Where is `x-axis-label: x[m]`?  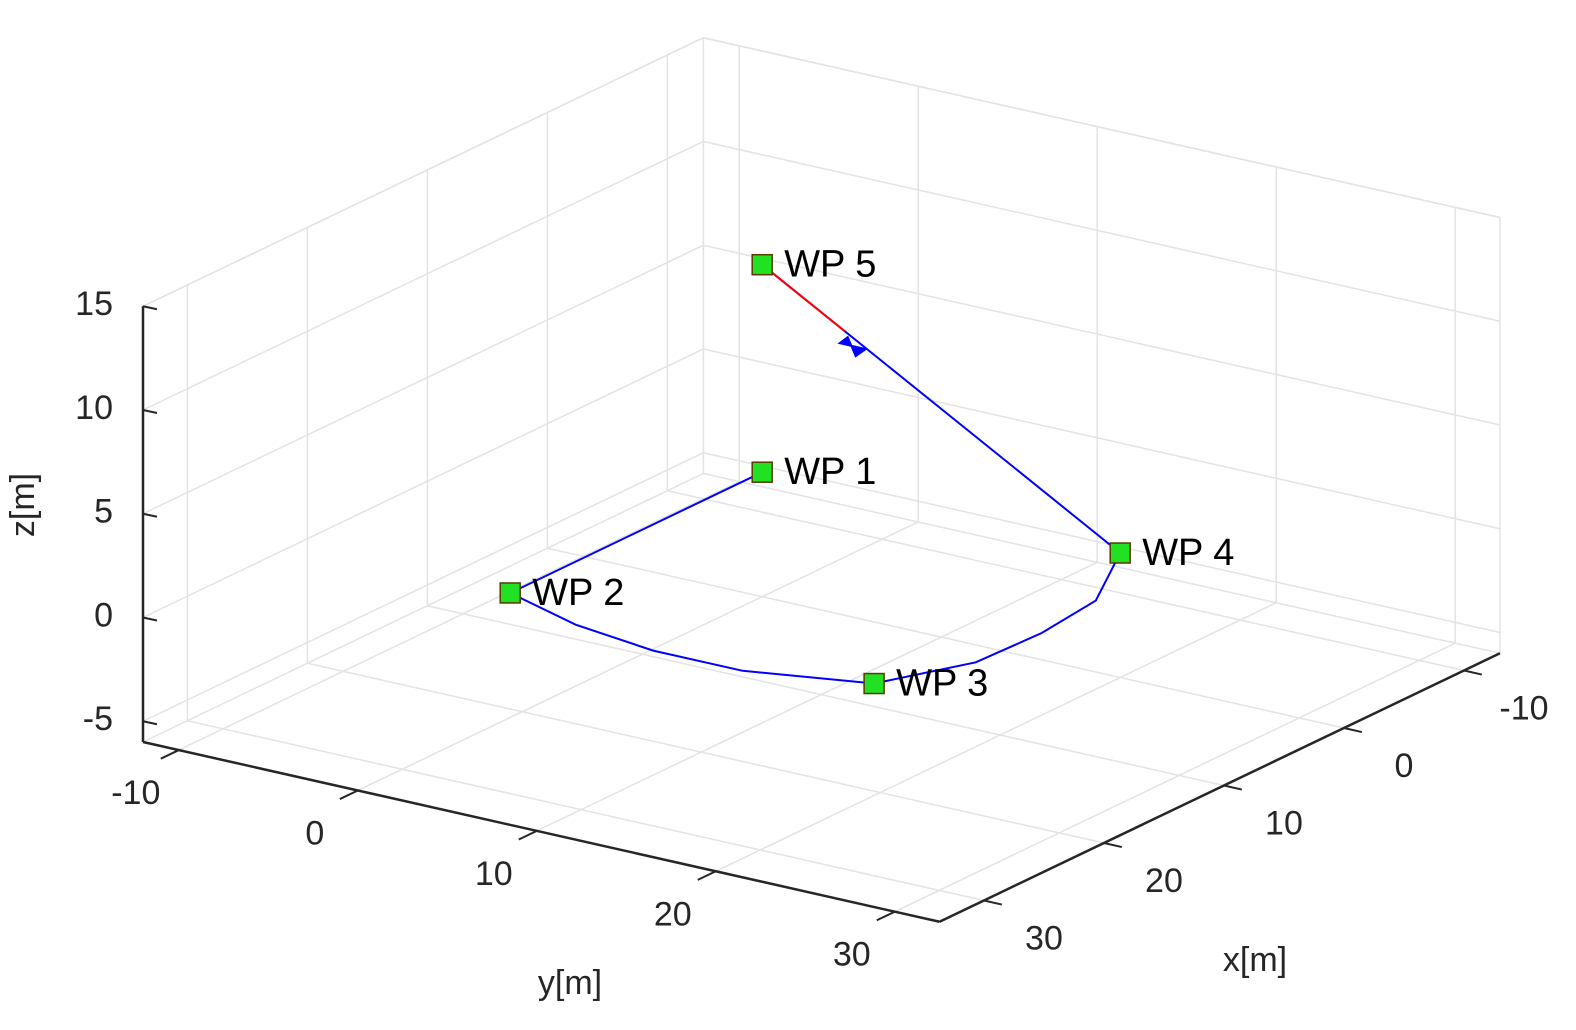
x-axis-label: x[m] is located at coordinates (1255, 960).